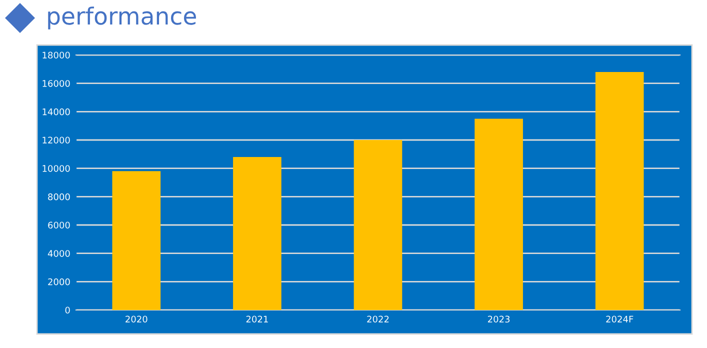 The image size is (707, 348). Describe the element at coordinates (59, 253) in the screenshot. I see `y-tick-label: 4000` at that location.